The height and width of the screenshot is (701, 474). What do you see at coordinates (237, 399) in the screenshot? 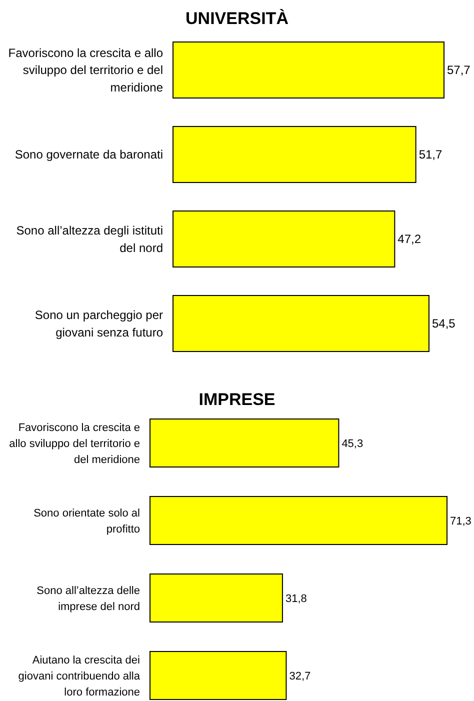
I see `chart-title: IMPRESE` at bounding box center [237, 399].